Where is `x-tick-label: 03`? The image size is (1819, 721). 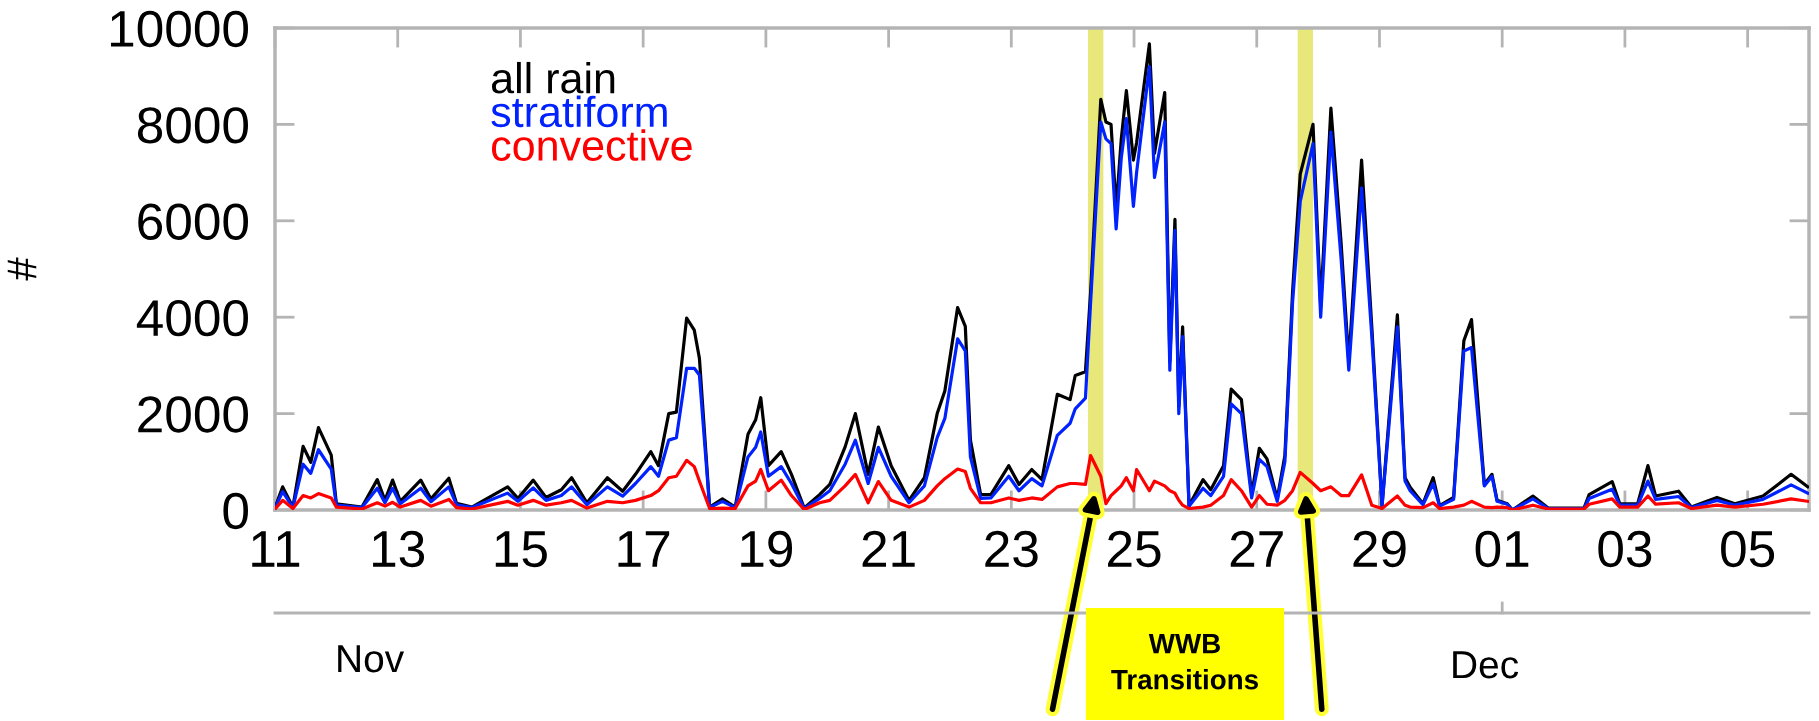
x-tick-label: 03 is located at coordinates (1625, 549).